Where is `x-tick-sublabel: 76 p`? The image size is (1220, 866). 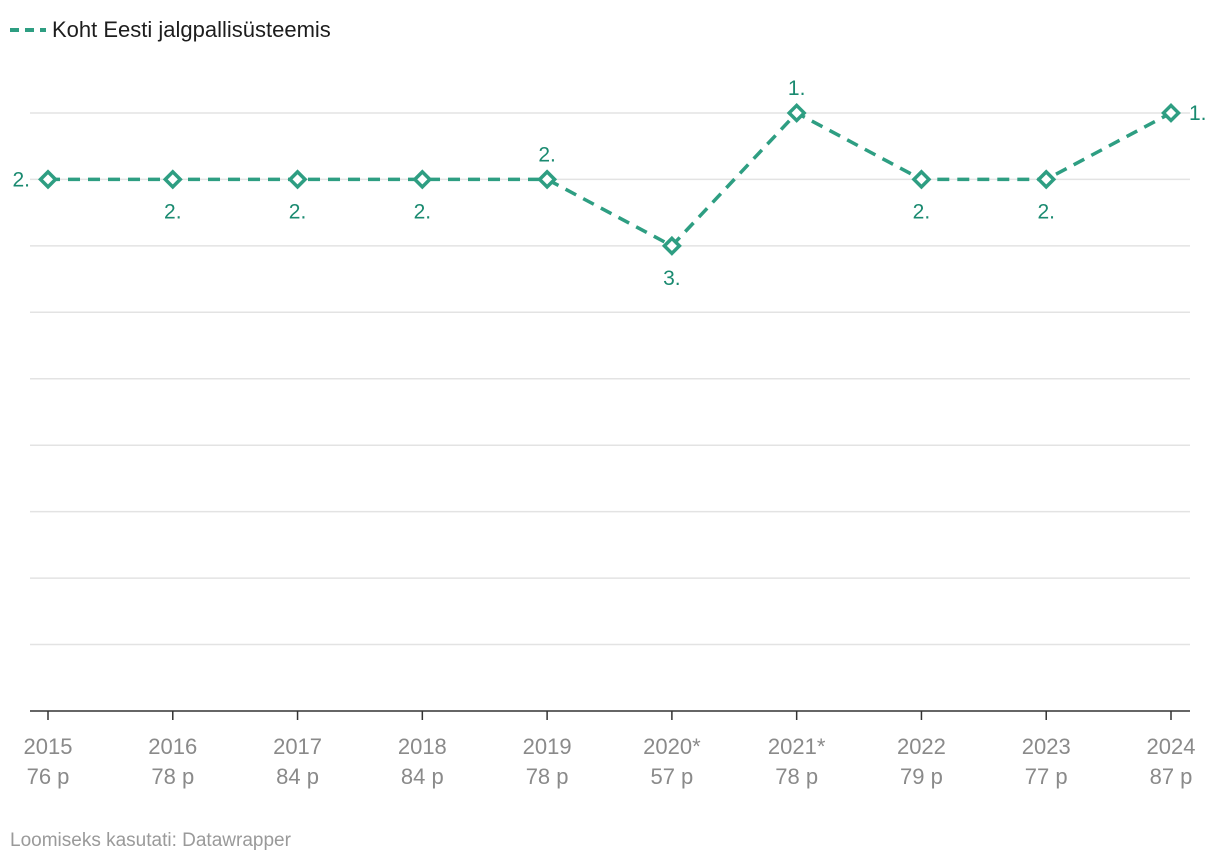
x-tick-sublabel: 76 p is located at coordinates (48, 776).